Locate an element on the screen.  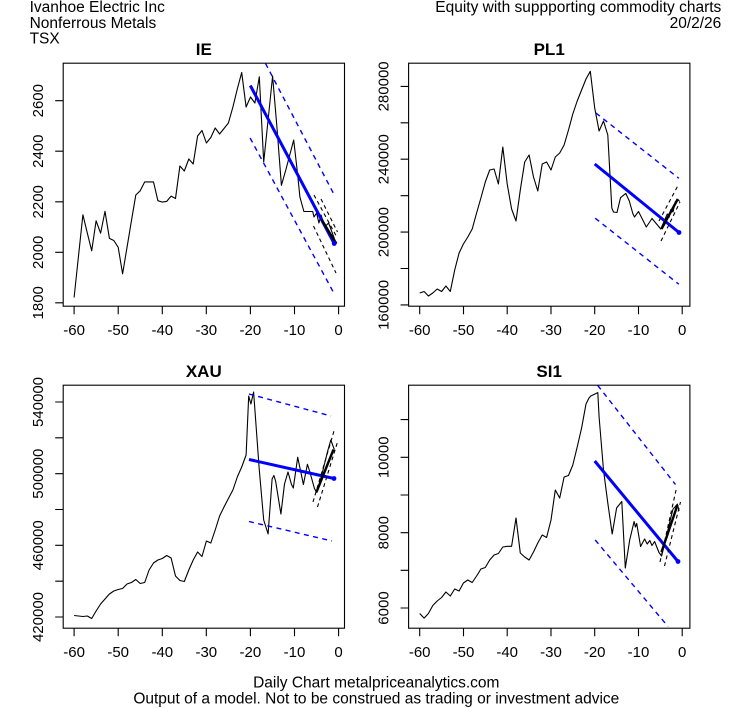
svg-text: 240000 is located at coordinates (384, 159).